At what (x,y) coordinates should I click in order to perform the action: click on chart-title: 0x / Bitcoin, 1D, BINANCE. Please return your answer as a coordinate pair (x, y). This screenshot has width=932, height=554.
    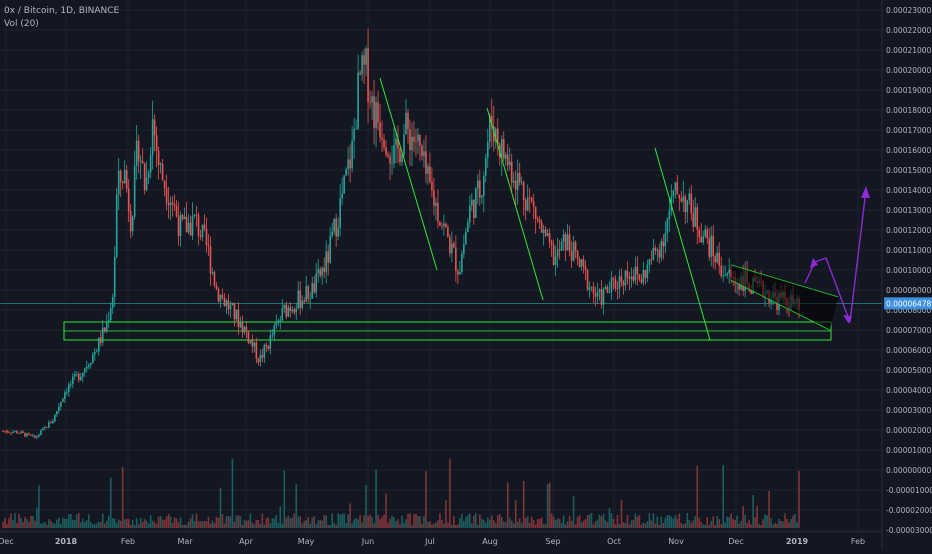
    Looking at the image, I should click on (61, 11).